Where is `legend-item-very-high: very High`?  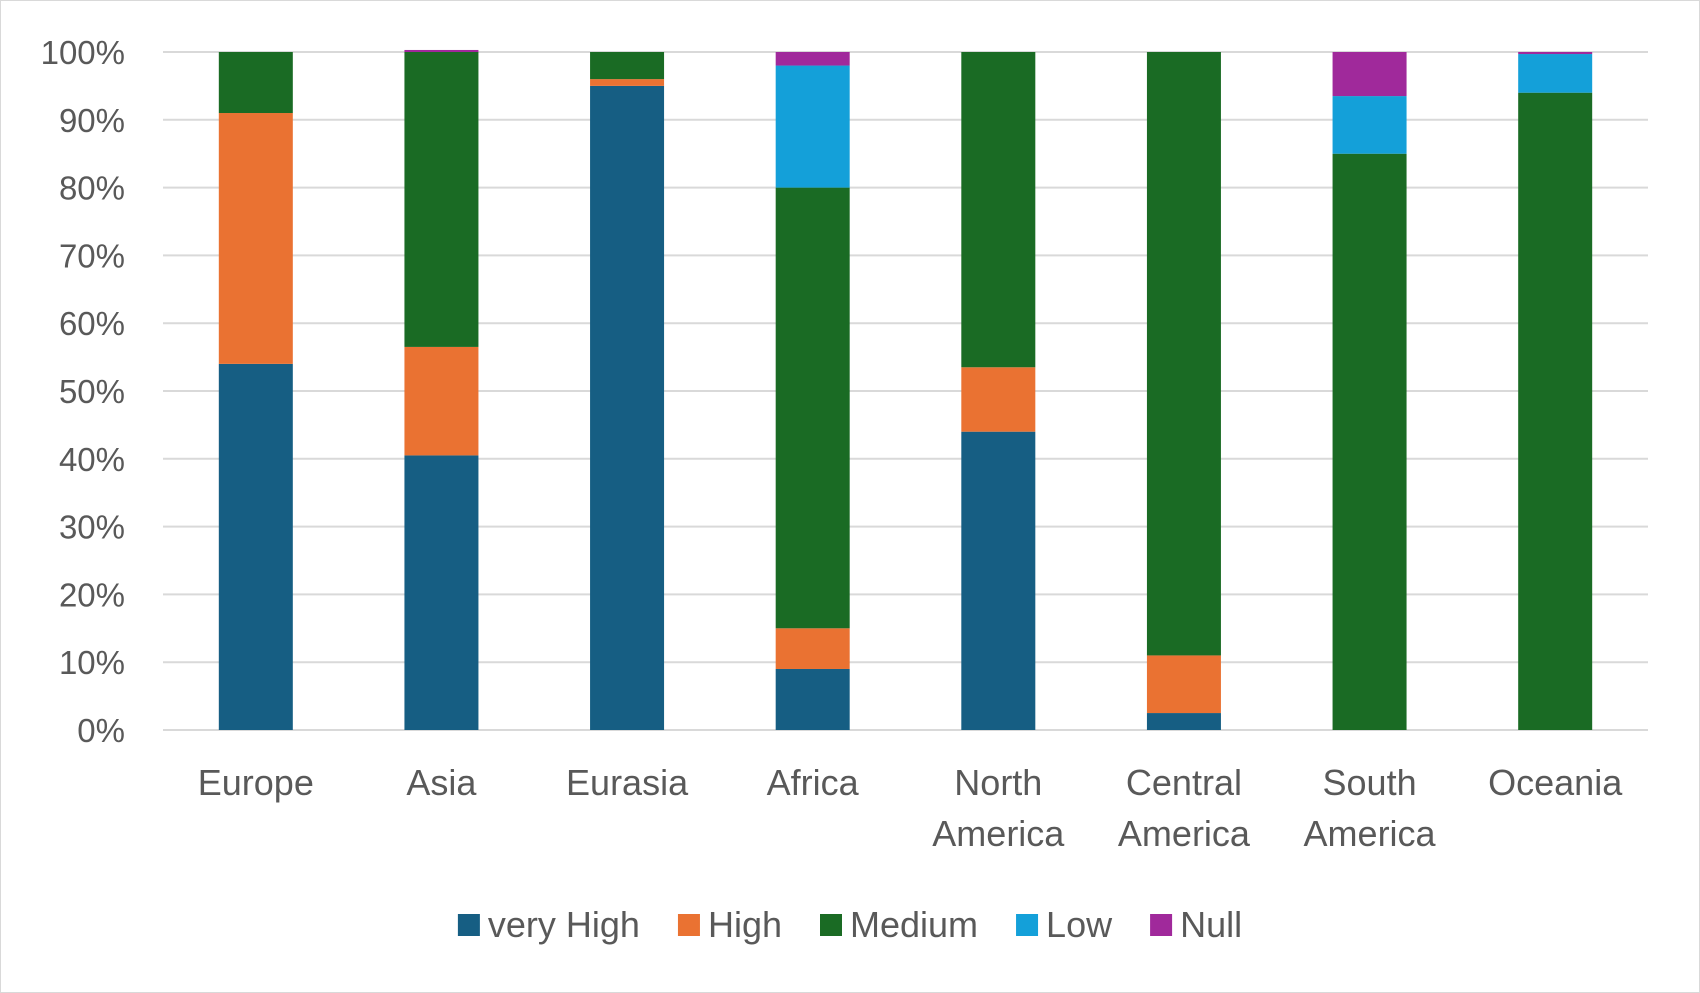 legend-item-very-high: very High is located at coordinates (548, 924).